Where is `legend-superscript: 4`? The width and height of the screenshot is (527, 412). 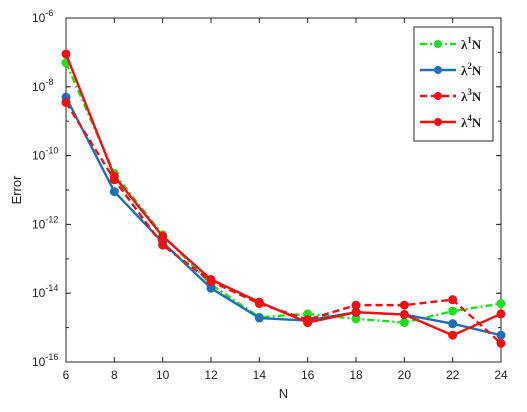 legend-superscript: 4 is located at coordinates (469, 118).